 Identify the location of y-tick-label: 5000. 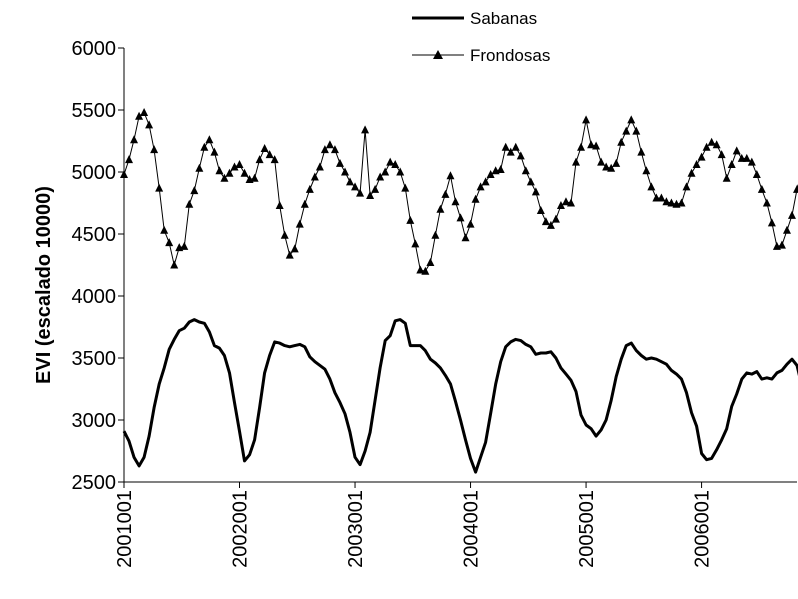
(94, 173).